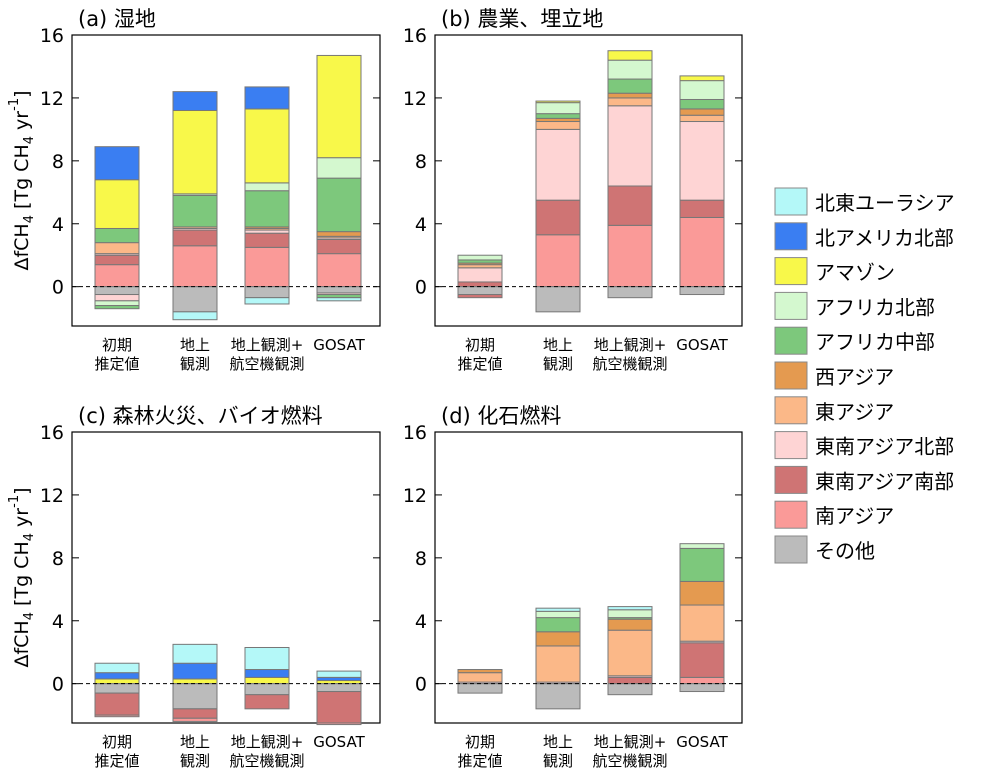 This screenshot has height=776, width=1000. What do you see at coordinates (195, 742) in the screenshot?
I see `category-label: 地上` at bounding box center [195, 742].